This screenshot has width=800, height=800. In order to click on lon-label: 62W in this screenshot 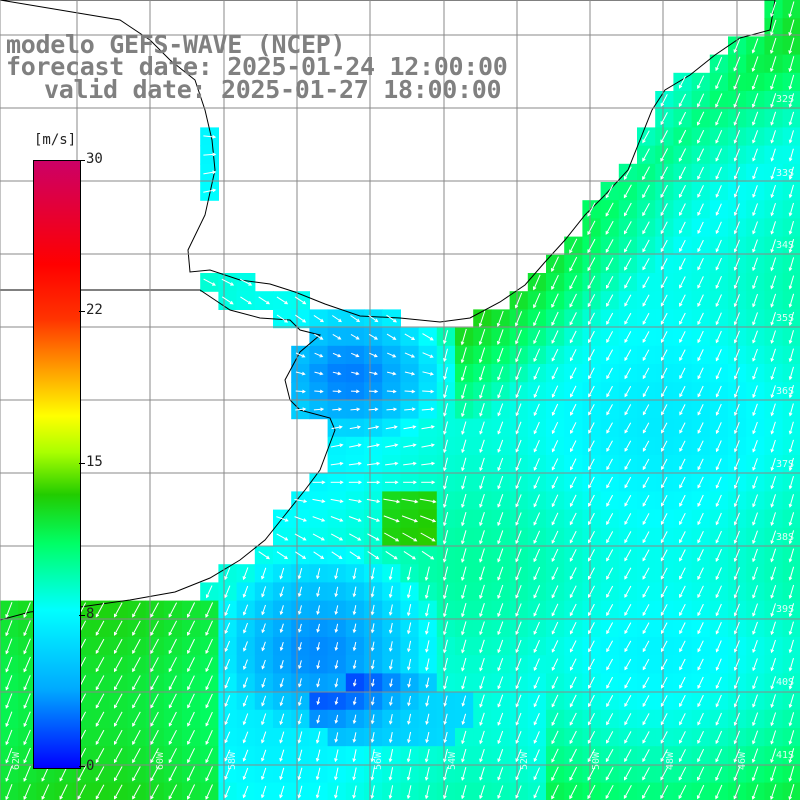, I will do `click(16, 760)`.